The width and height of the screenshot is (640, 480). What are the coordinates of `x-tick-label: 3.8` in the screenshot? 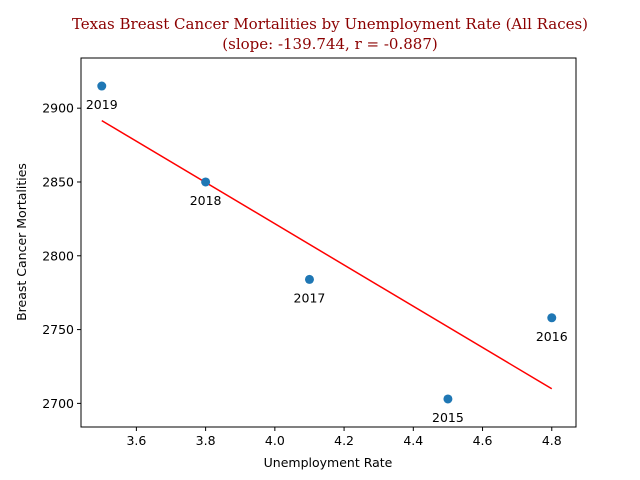 It's located at (206, 440).